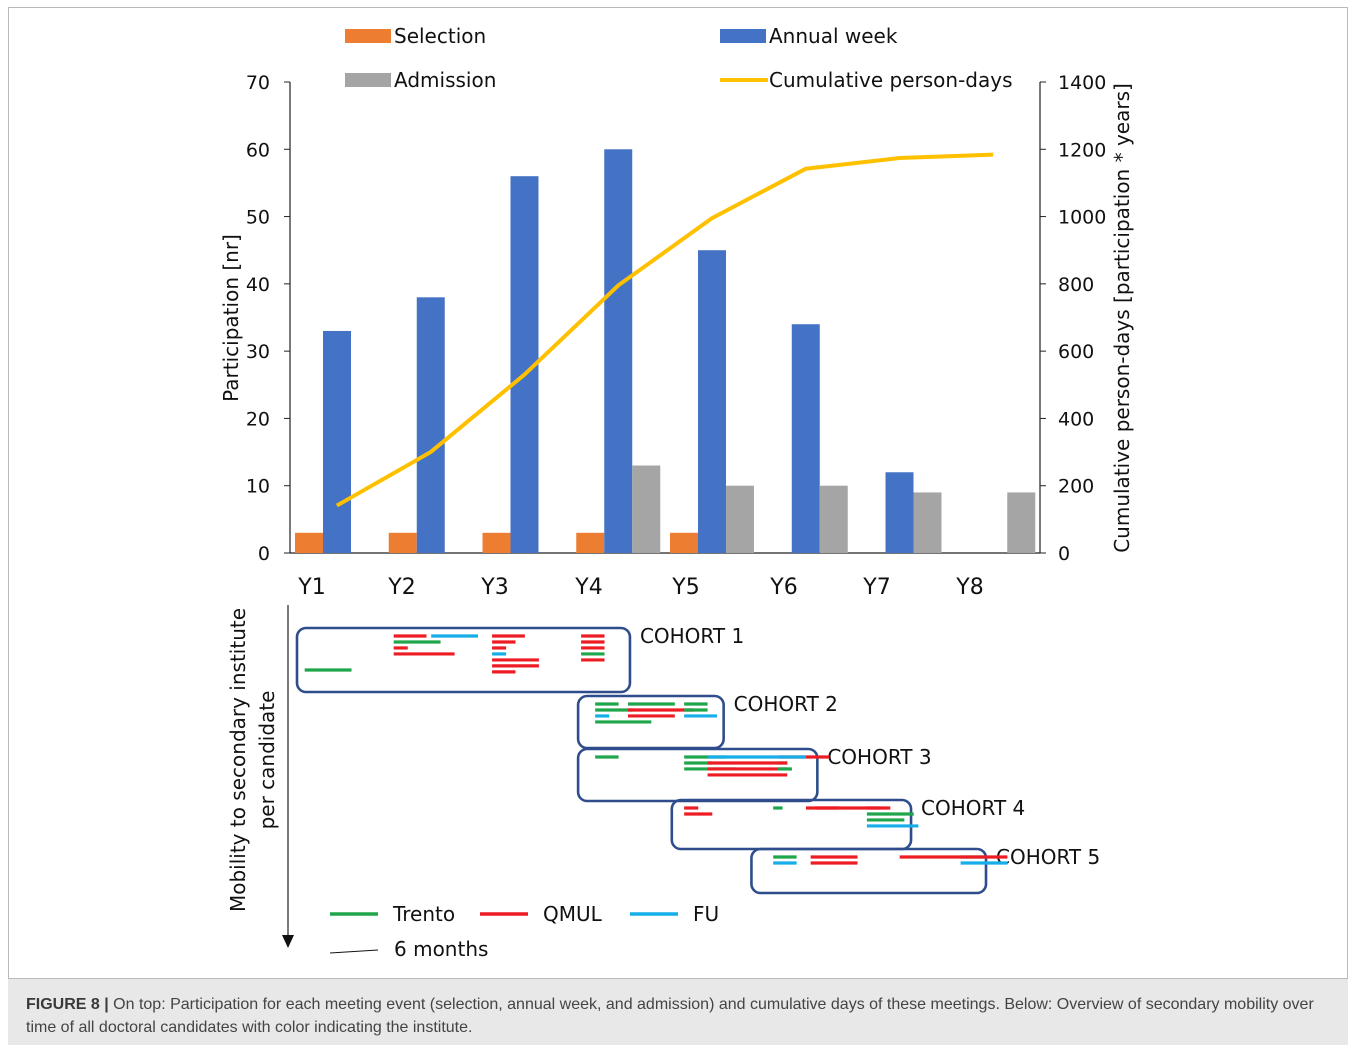  Describe the element at coordinates (423, 914) in the screenshot. I see `timeline-legend-label-trento: Trento` at that location.